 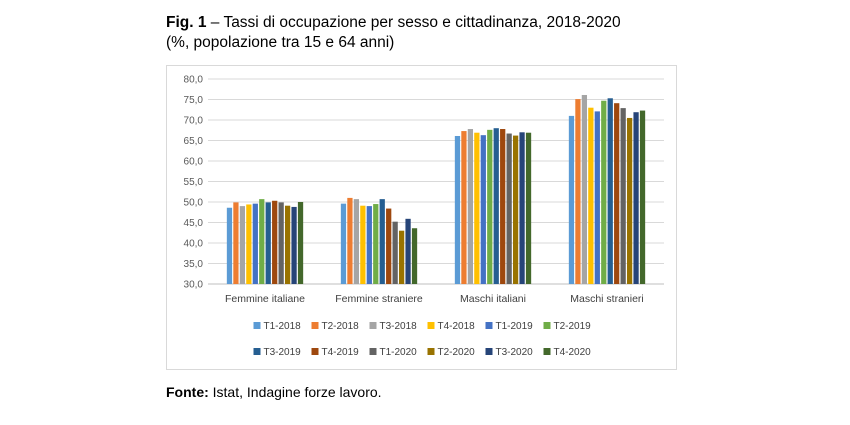 I want to click on legend-label: T4-2018, so click(x=457, y=326).